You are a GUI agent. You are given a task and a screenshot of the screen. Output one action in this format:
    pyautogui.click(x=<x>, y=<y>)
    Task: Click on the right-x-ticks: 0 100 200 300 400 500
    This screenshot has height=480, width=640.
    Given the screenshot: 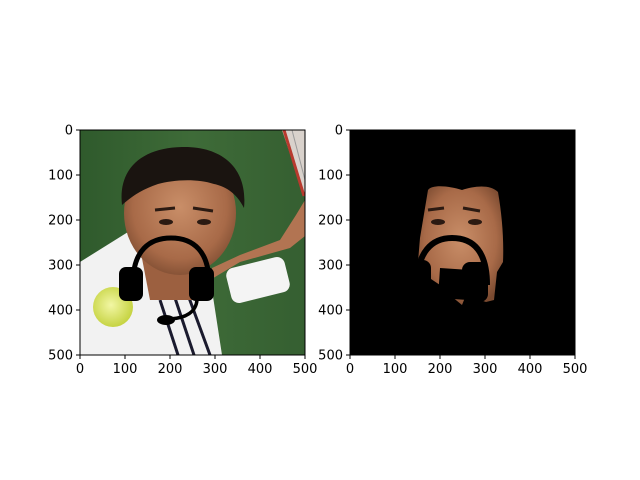 What is the action you would take?
    pyautogui.click(x=467, y=366)
    